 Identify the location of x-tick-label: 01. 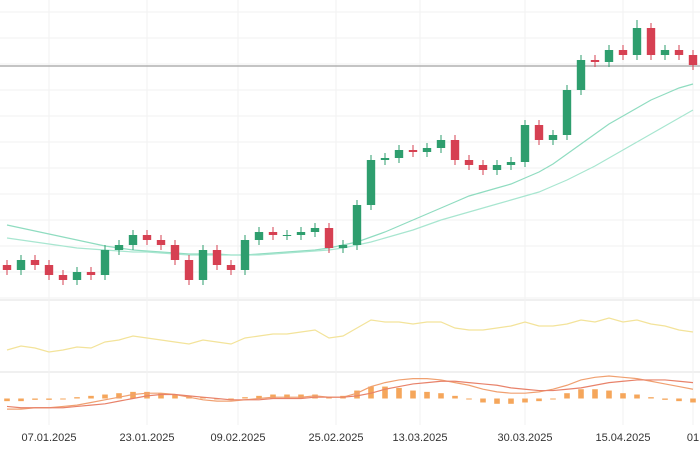
(693, 438).